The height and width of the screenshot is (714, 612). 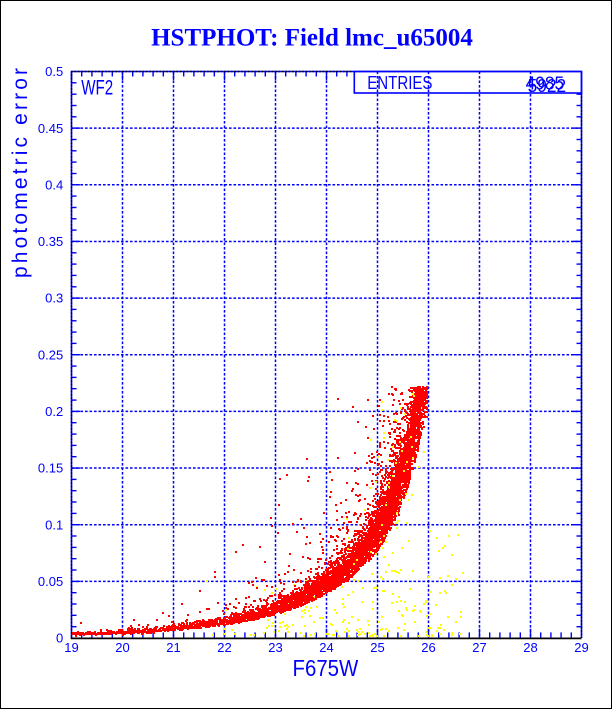 I want to click on svg-text: 23, so click(x=275, y=647).